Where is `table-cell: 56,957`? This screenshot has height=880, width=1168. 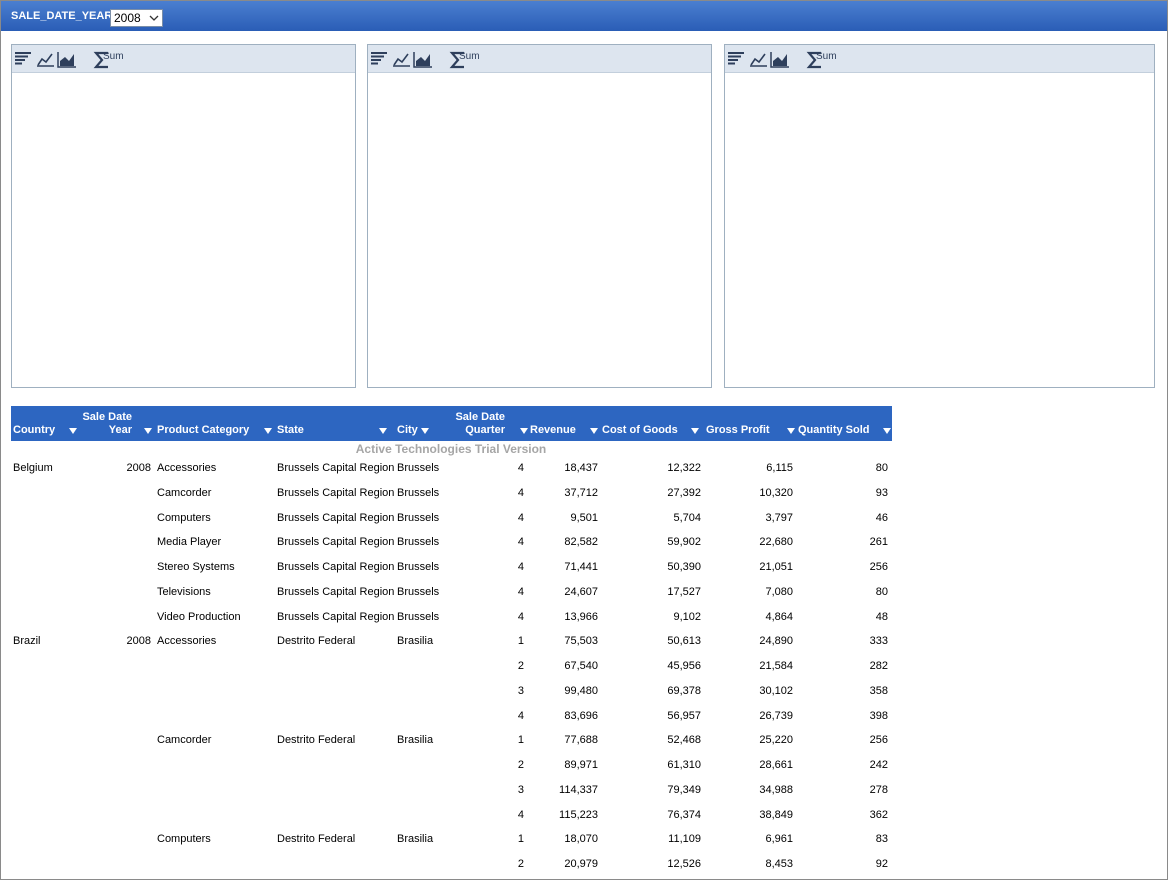 table-cell: 56,957 is located at coordinates (684, 715).